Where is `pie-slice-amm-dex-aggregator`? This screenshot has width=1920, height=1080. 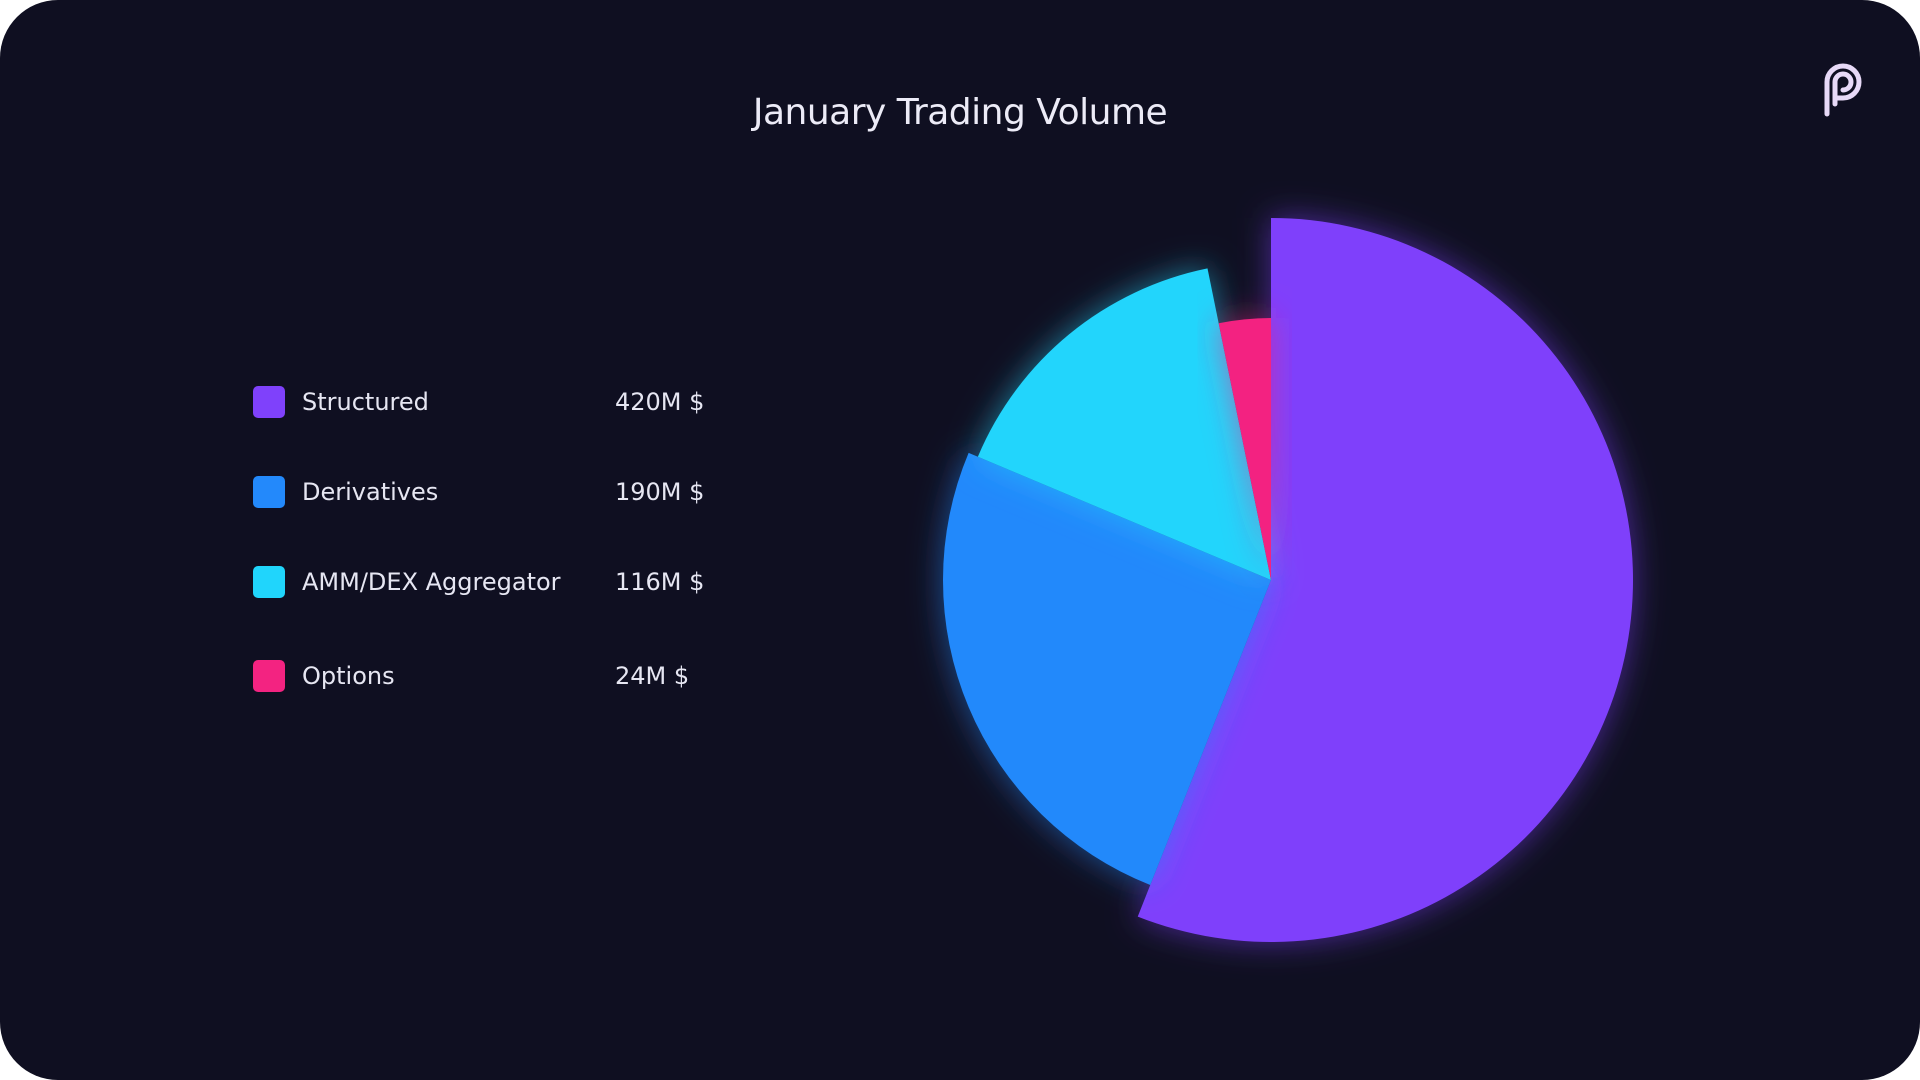 pie-slice-amm-dex-aggregator is located at coordinates (1124, 424).